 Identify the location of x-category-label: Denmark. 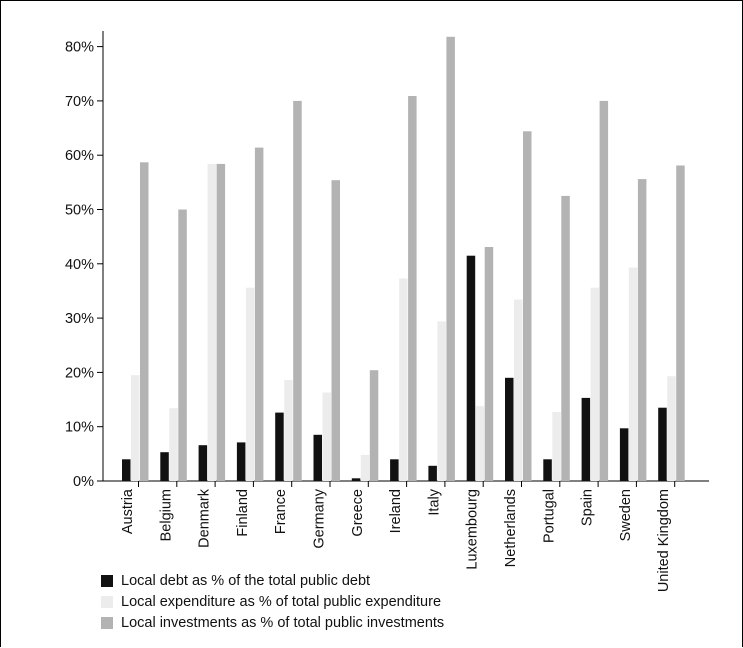
(205, 518).